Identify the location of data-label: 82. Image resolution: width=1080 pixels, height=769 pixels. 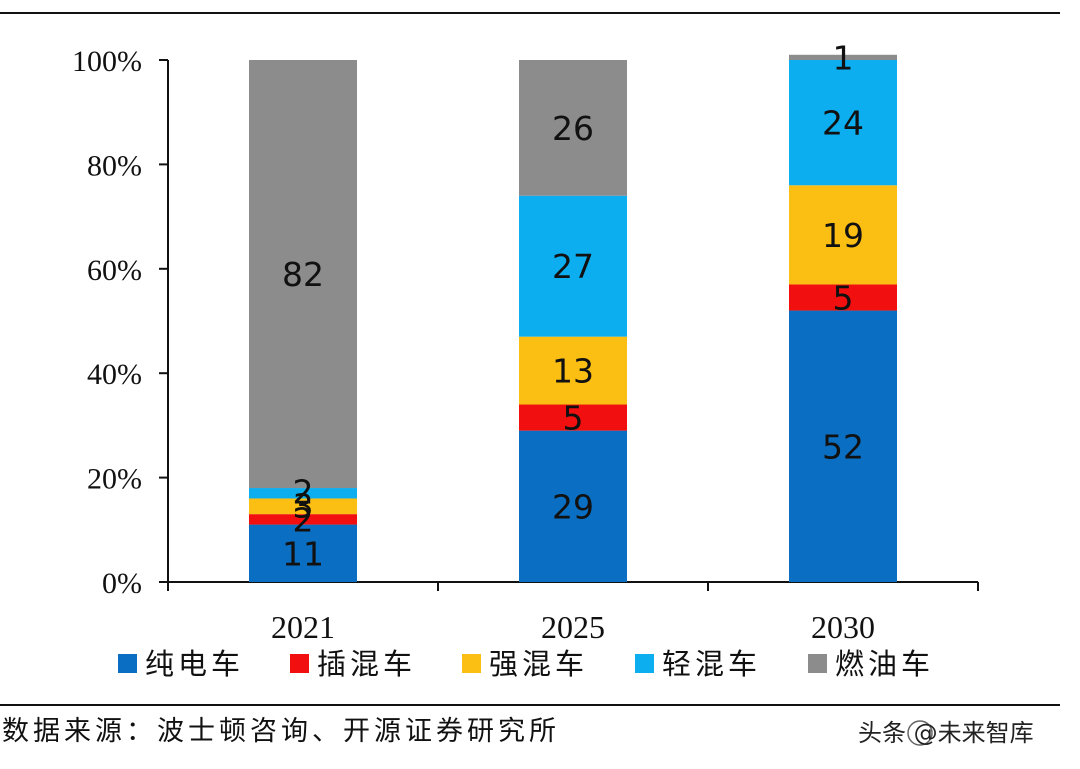
(303, 274).